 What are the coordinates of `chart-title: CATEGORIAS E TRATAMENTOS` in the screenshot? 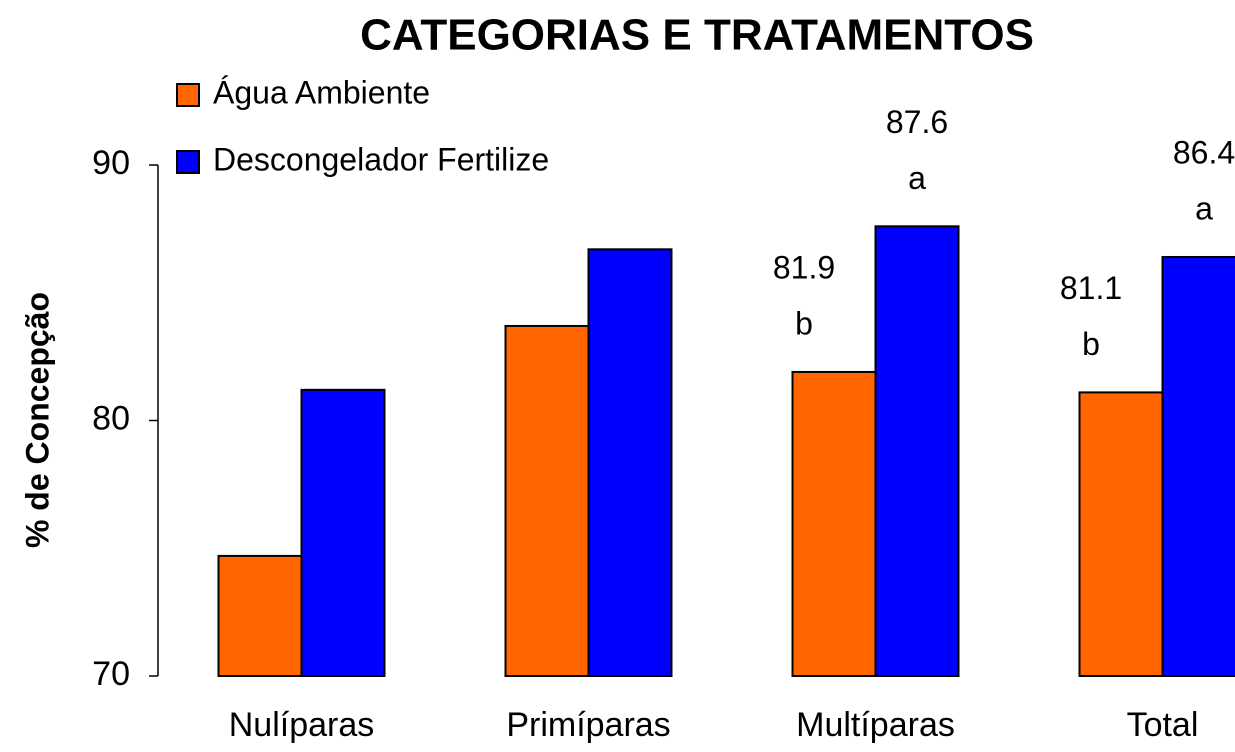 It's located at (697, 35).